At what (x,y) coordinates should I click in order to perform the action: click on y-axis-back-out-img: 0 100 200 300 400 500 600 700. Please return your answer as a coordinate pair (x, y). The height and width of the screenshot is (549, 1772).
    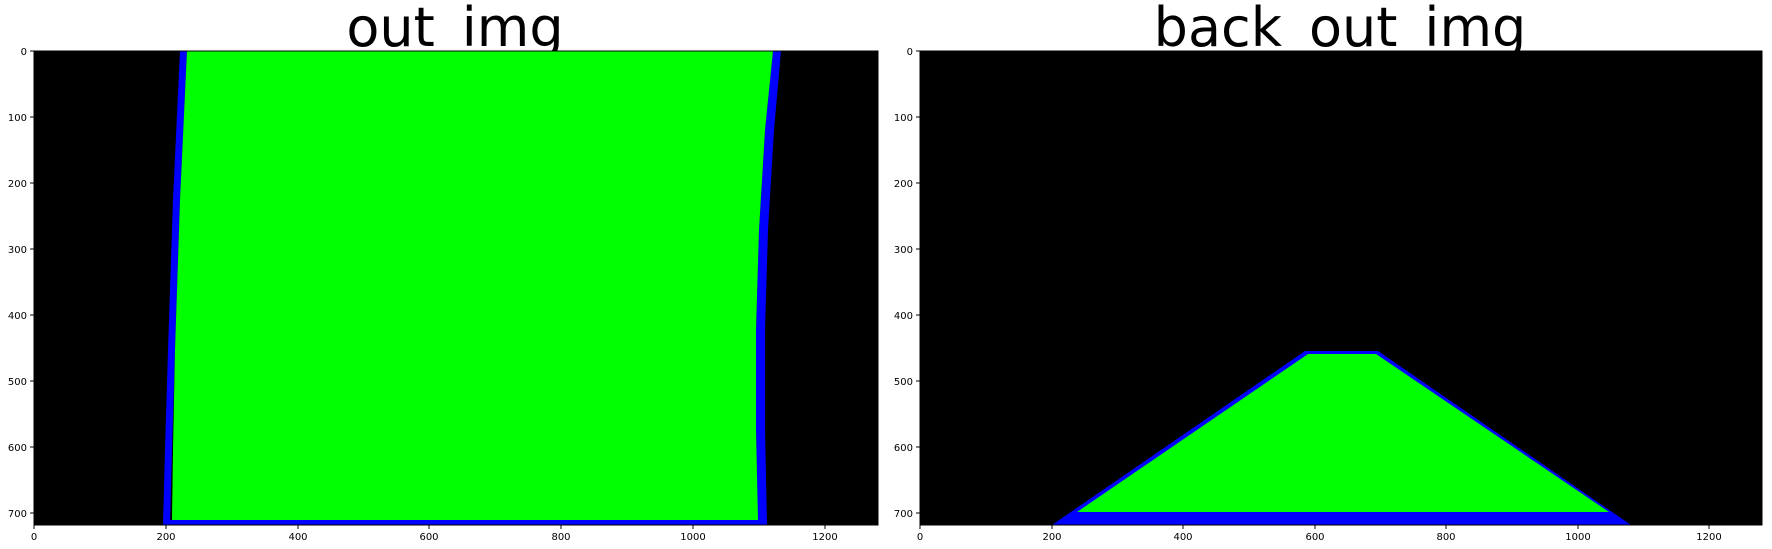
    Looking at the image, I should click on (907, 283).